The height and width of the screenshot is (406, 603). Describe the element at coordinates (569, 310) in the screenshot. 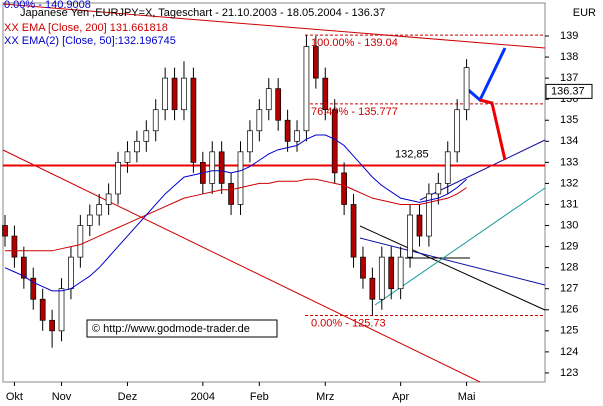

I see `y-tick-label: 126` at that location.